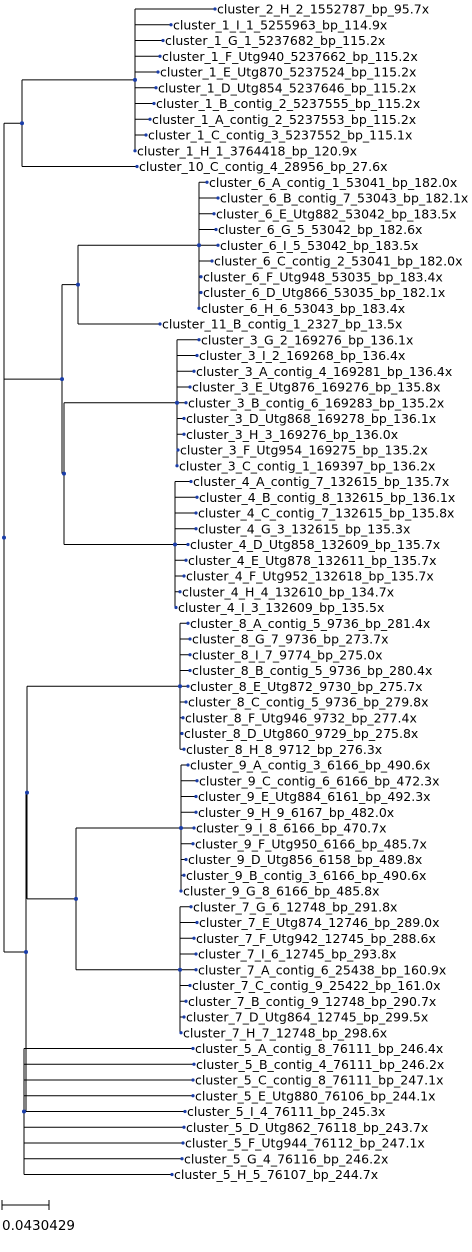 This screenshot has height=1252, width=472. I want to click on leaf-label: cluster_6_A_contig_1_53041_bp_182.0x, so click(333, 182).